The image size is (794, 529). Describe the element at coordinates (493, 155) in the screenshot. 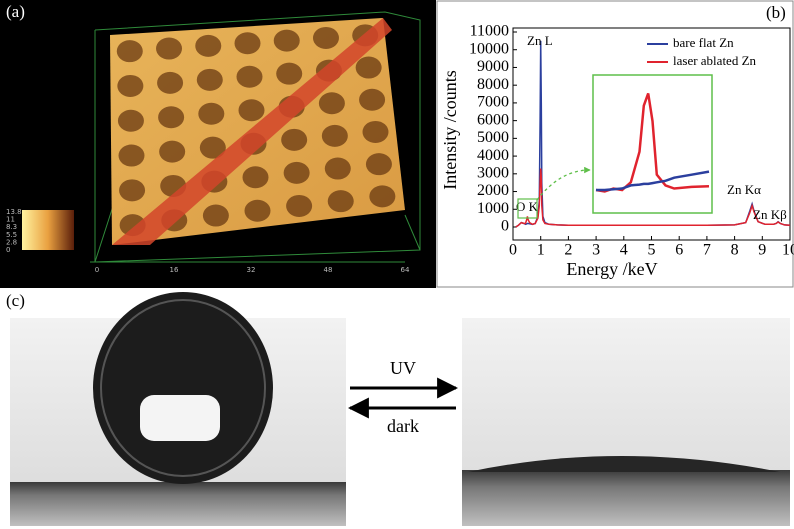

I see `y-tick-label: 4000` at that location.